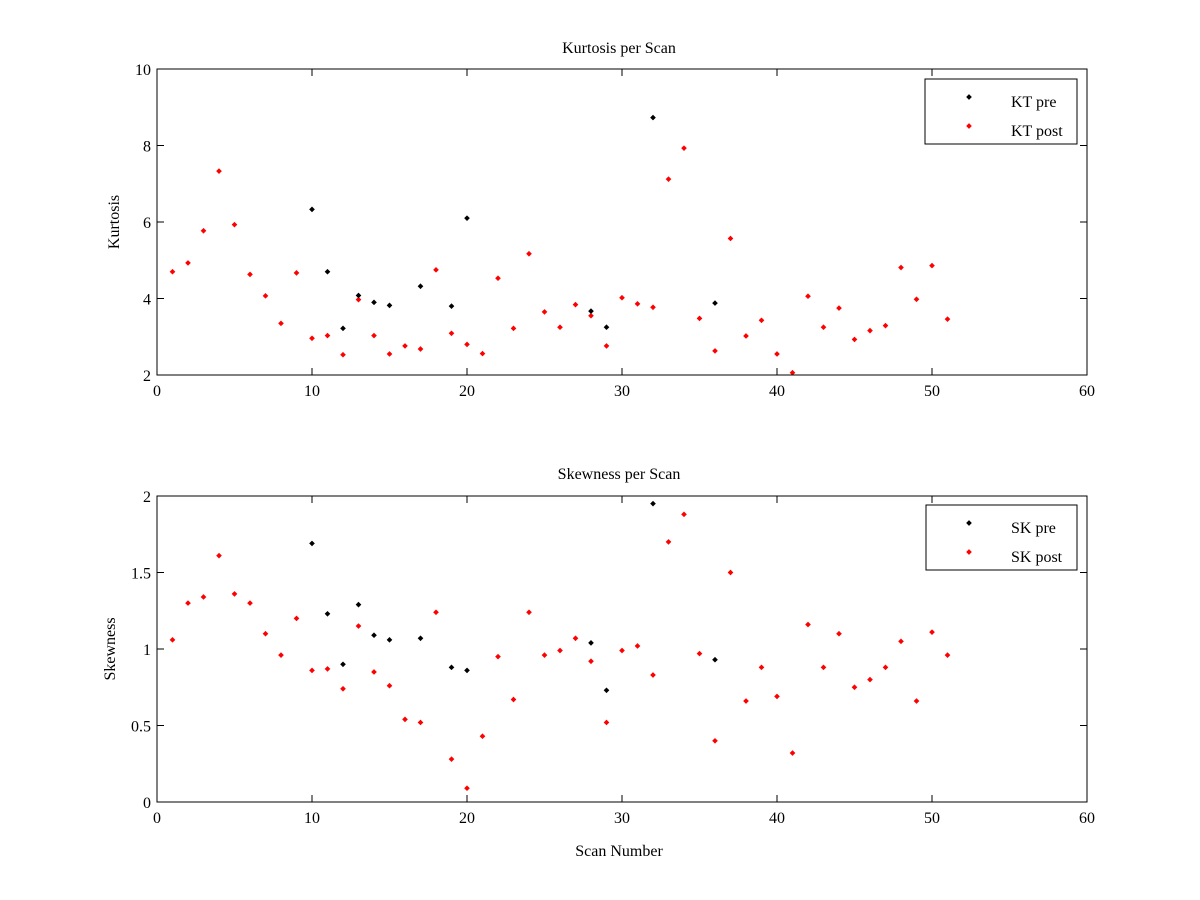 The width and height of the screenshot is (1200, 900). Describe the element at coordinates (312, 818) in the screenshot. I see `x-tick-label: 10` at that location.